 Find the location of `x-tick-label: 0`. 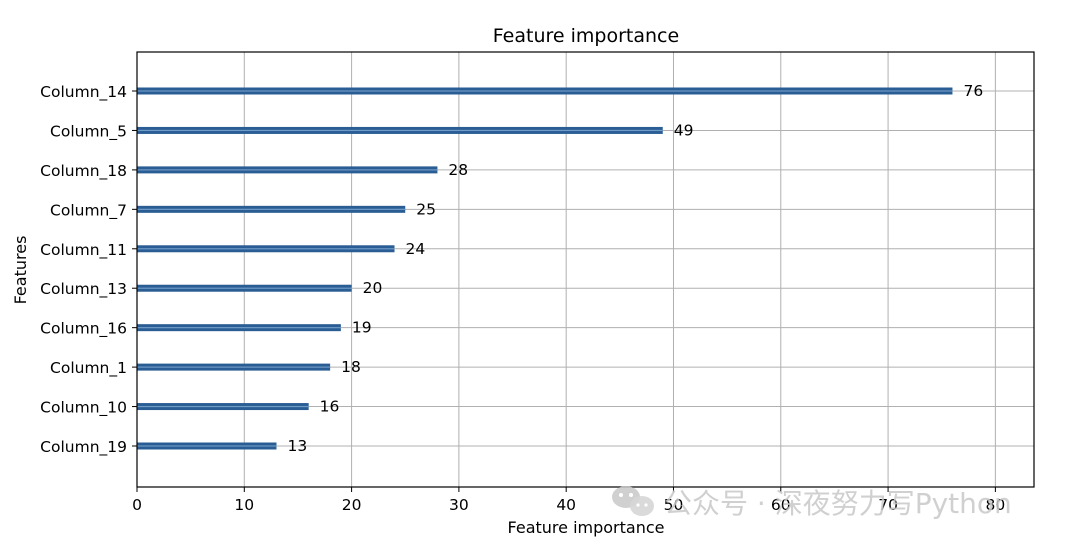

x-tick-label: 0 is located at coordinates (137, 505).